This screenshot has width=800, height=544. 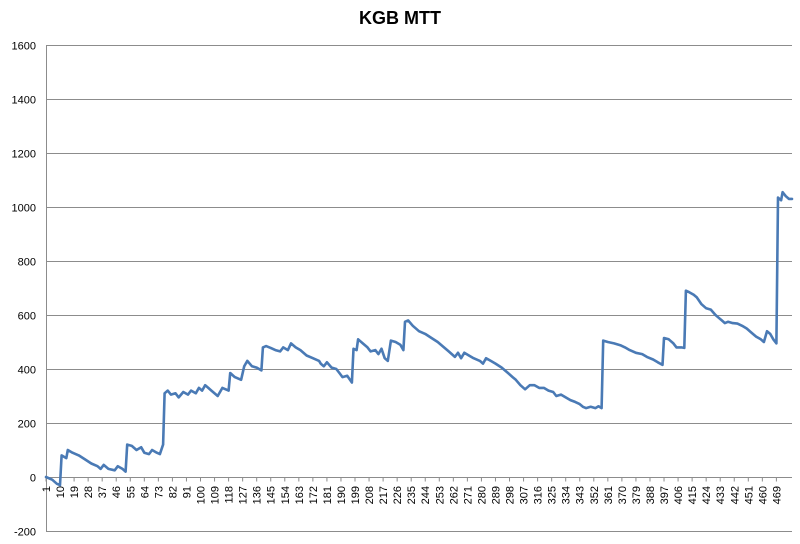 I want to click on y-tick-label: 0, so click(x=33, y=479).